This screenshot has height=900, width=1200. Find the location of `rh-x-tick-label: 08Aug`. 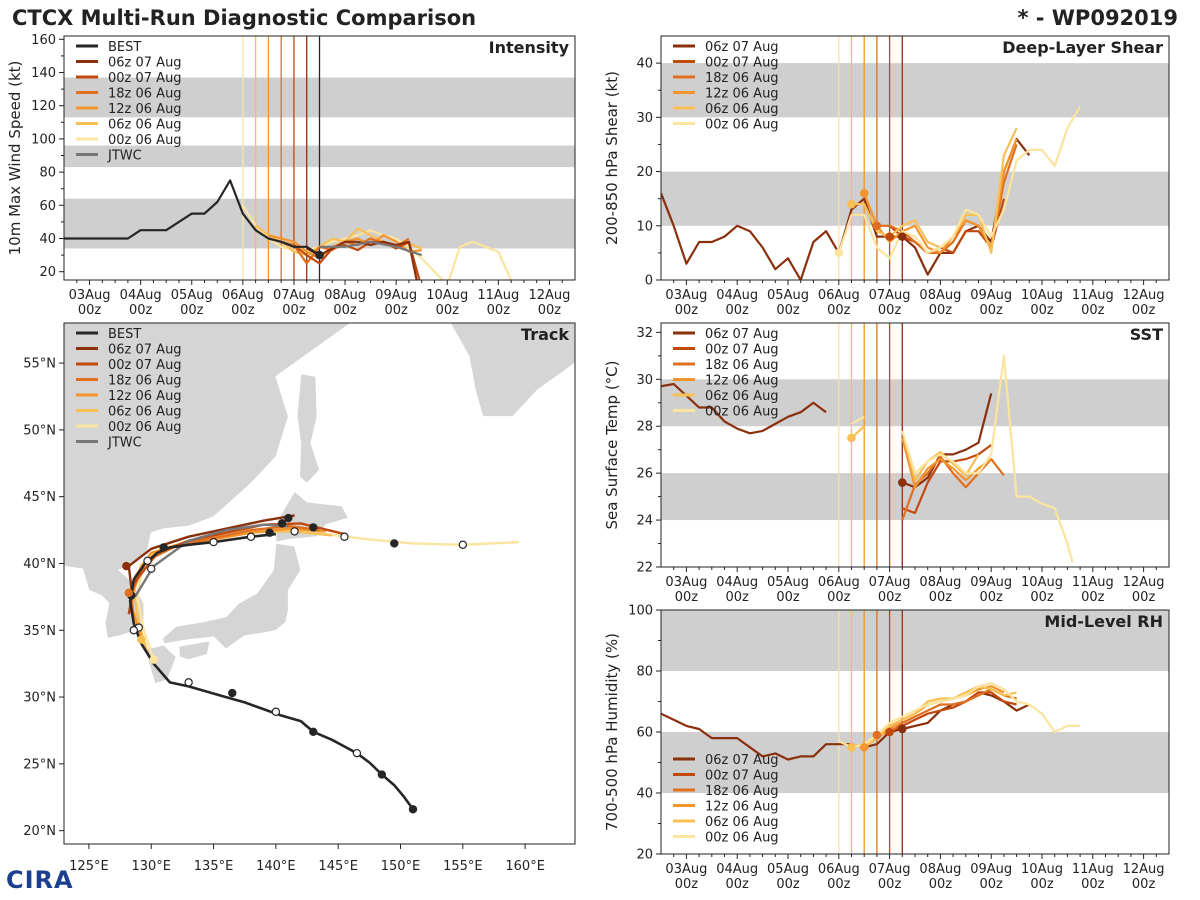

rh-x-tick-label: 08Aug is located at coordinates (940, 869).